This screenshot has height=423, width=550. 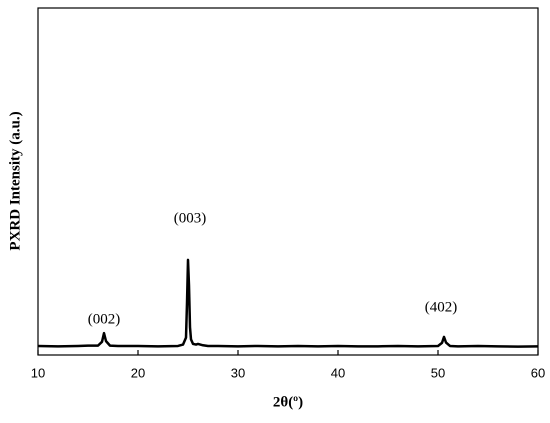 I want to click on x-tick-label: 10, so click(x=38, y=372).